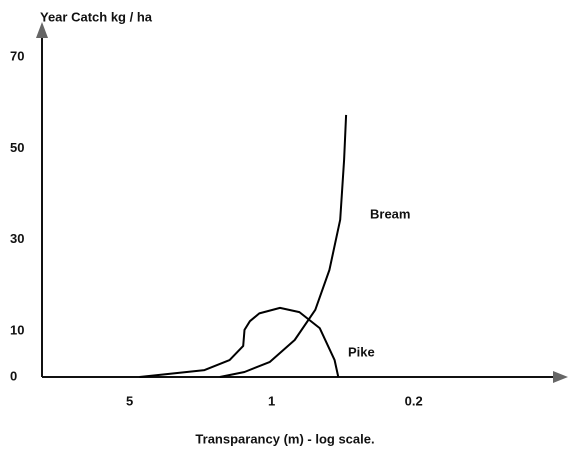  I want to click on x-axis-title: Transparancy (m) - log scale., so click(284, 438).